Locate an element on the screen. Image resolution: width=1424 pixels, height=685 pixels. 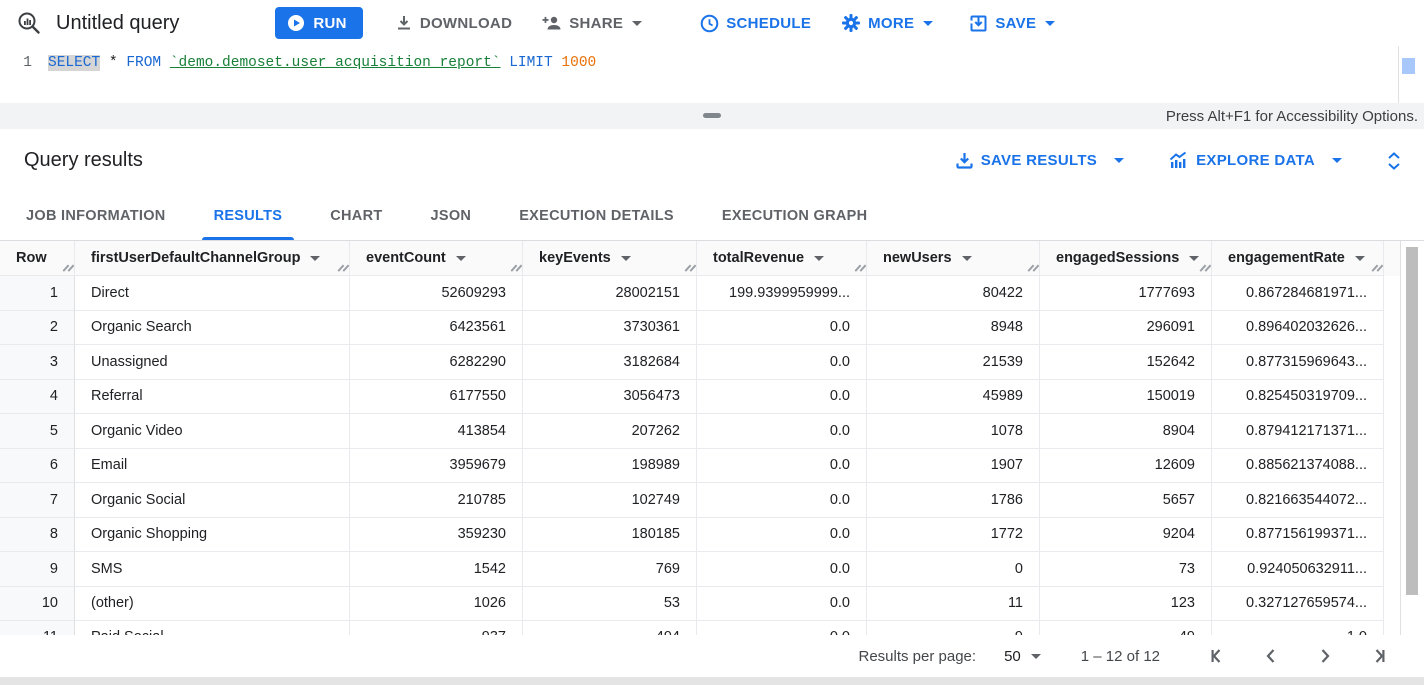
sql-table-reference-link: `demo.demoset.user_acquisition_report` is located at coordinates (335, 63).